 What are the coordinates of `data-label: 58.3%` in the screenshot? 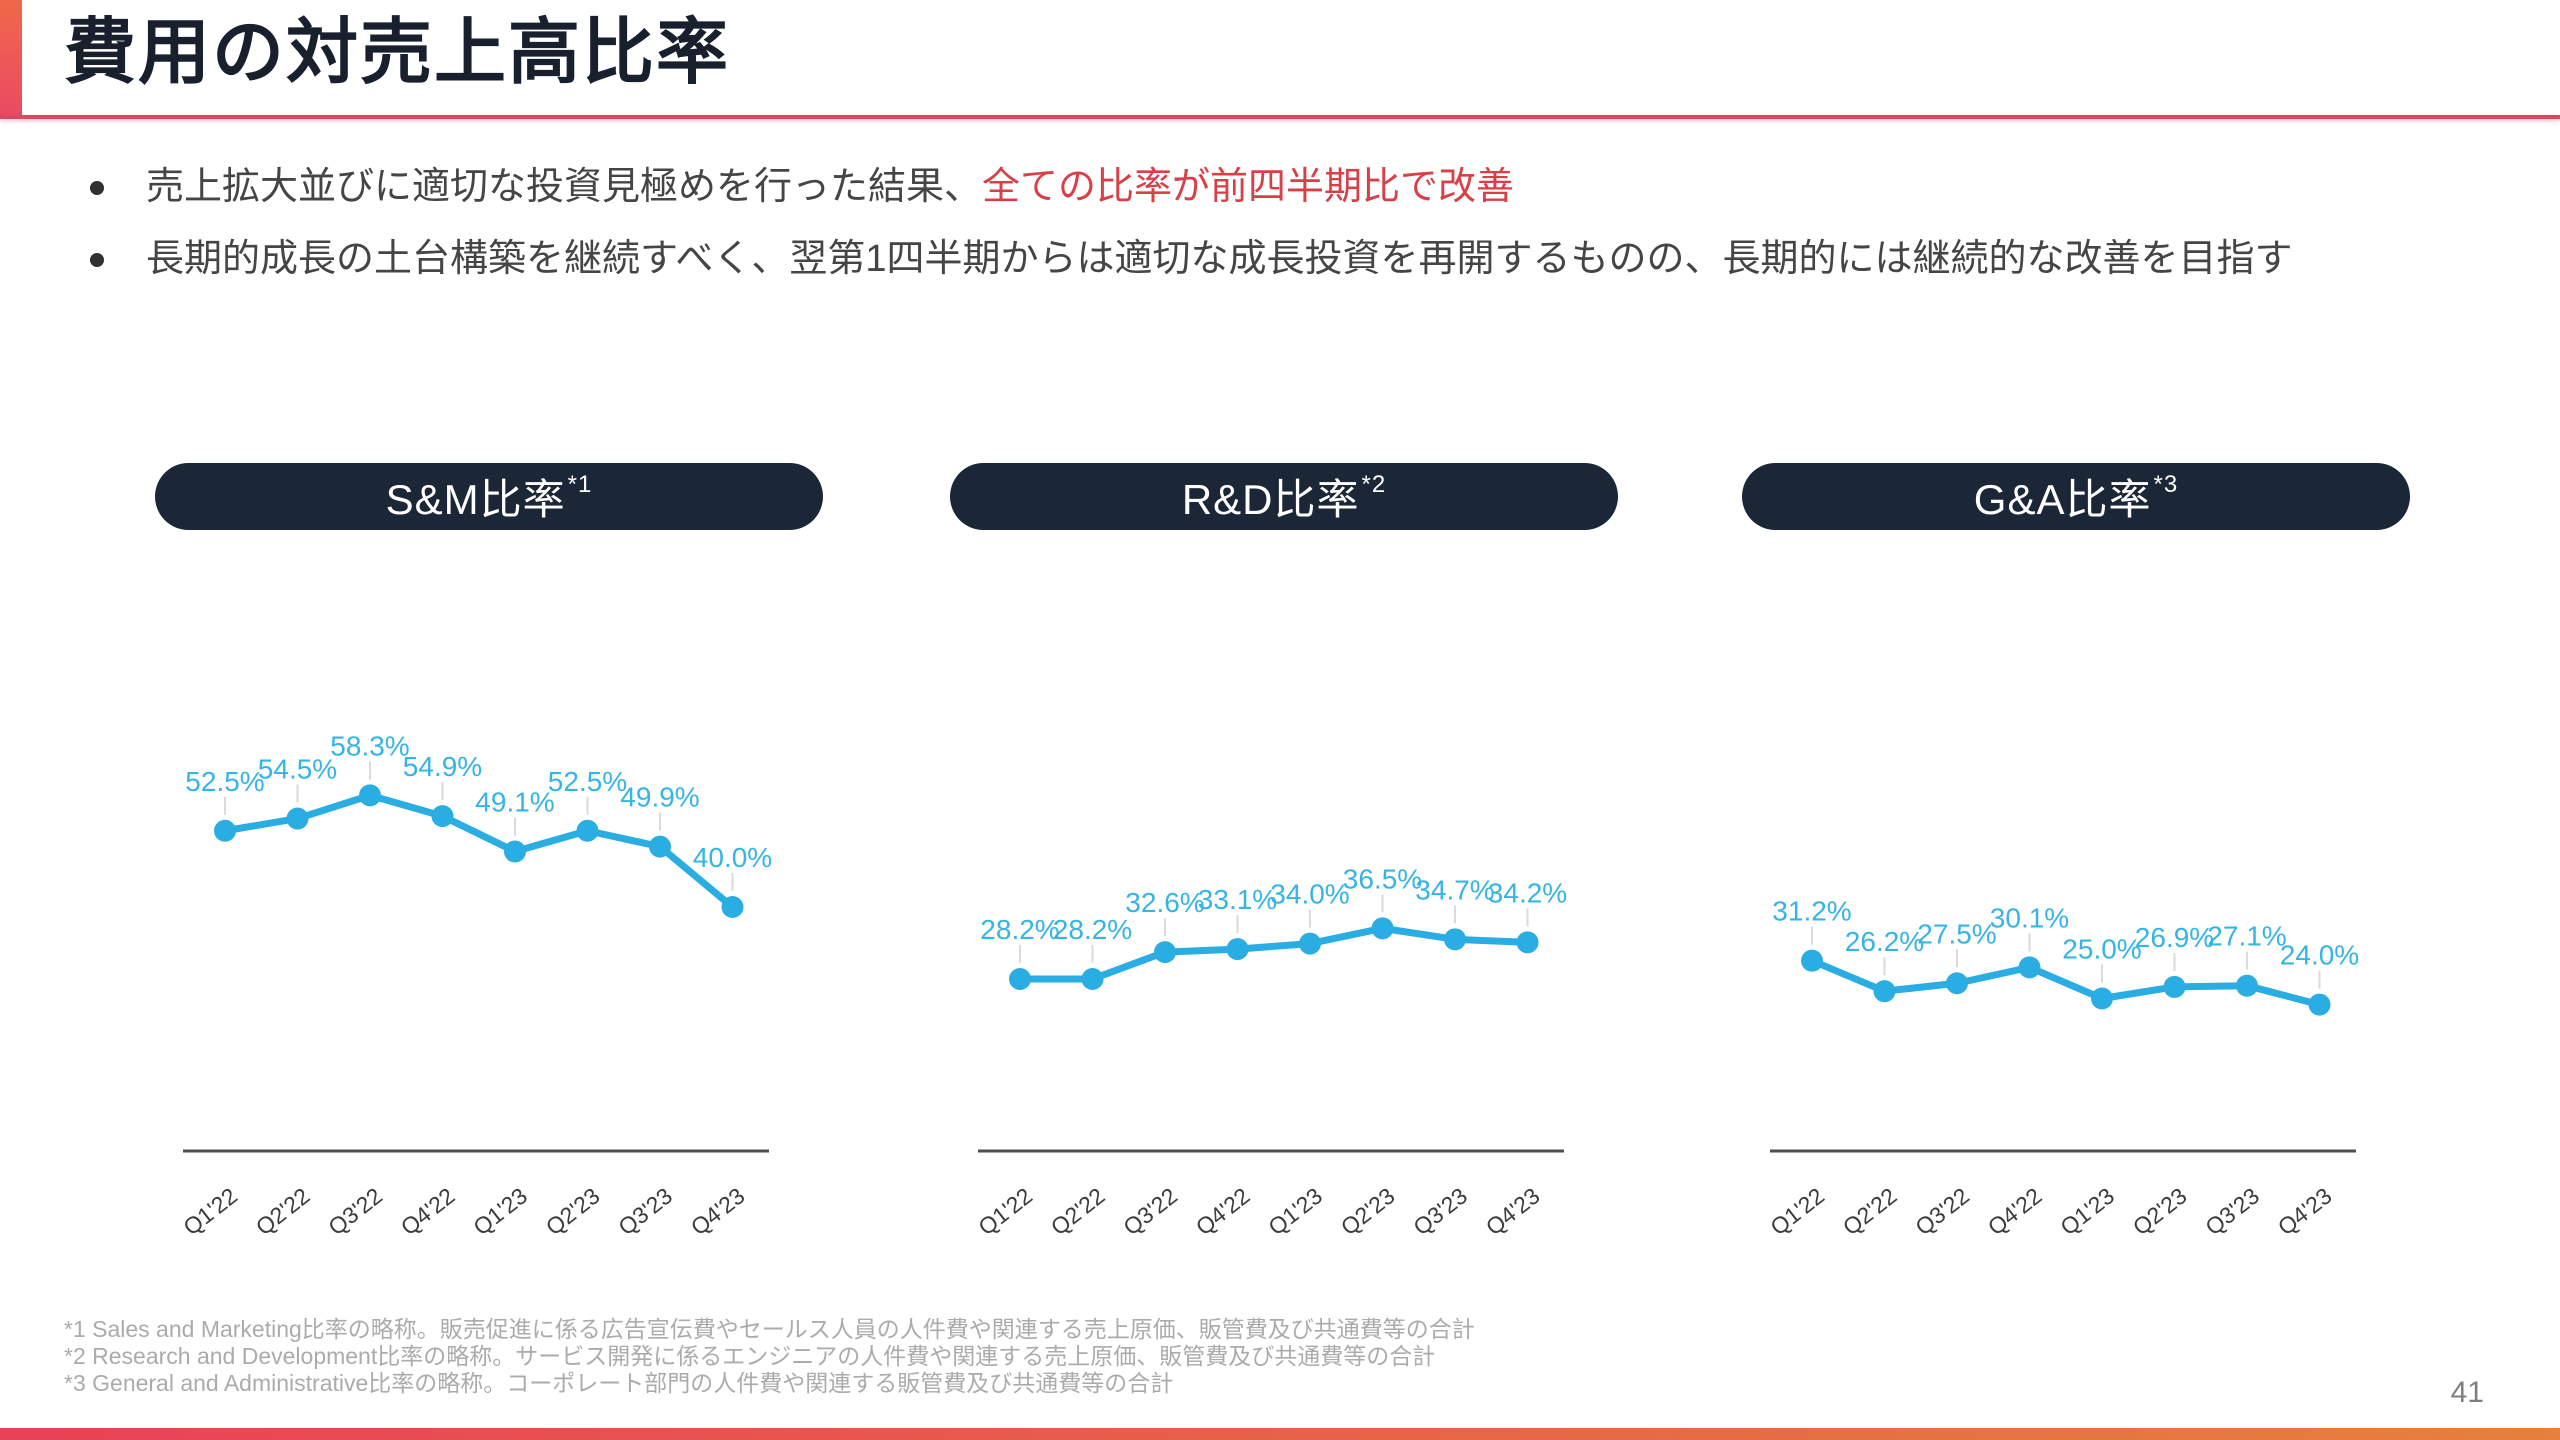 It's located at (369, 745).